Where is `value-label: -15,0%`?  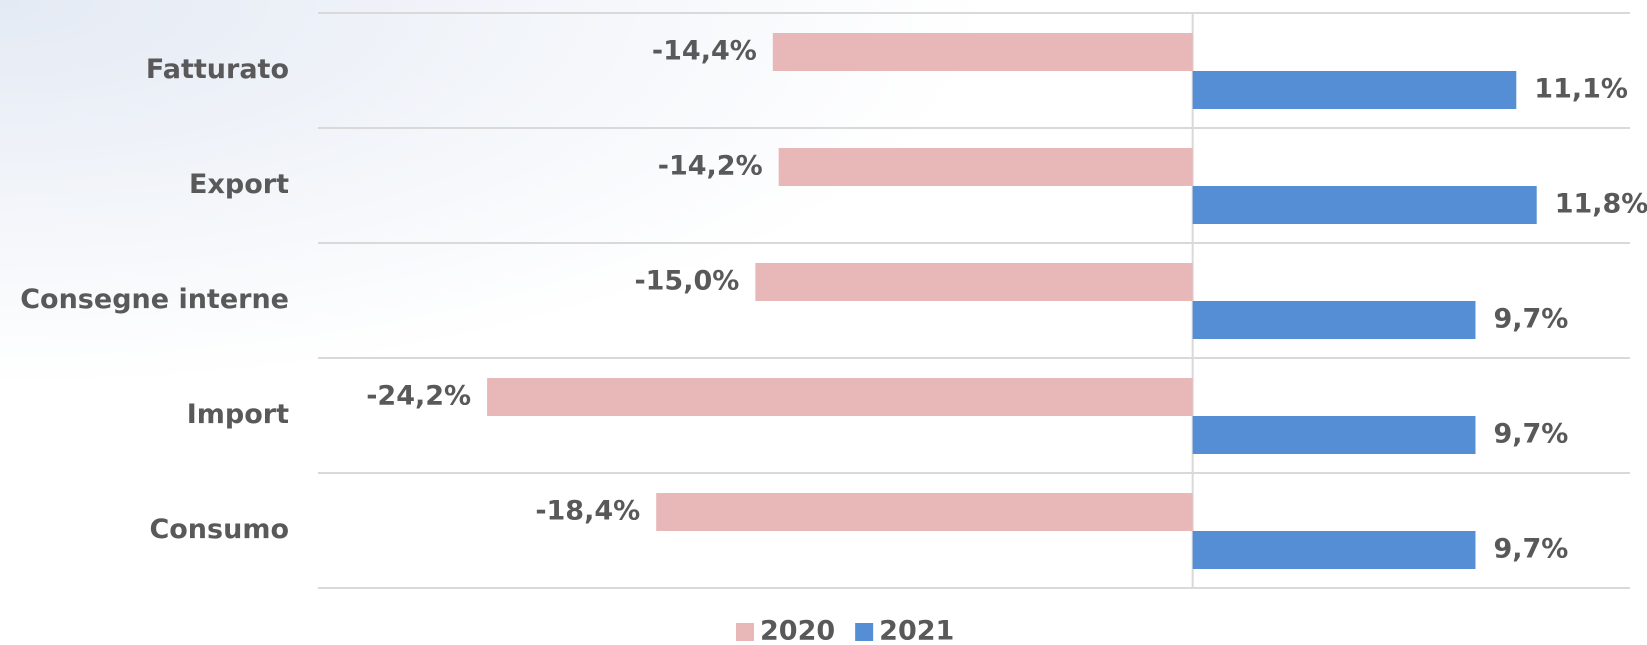
value-label: -15,0% is located at coordinates (686, 281).